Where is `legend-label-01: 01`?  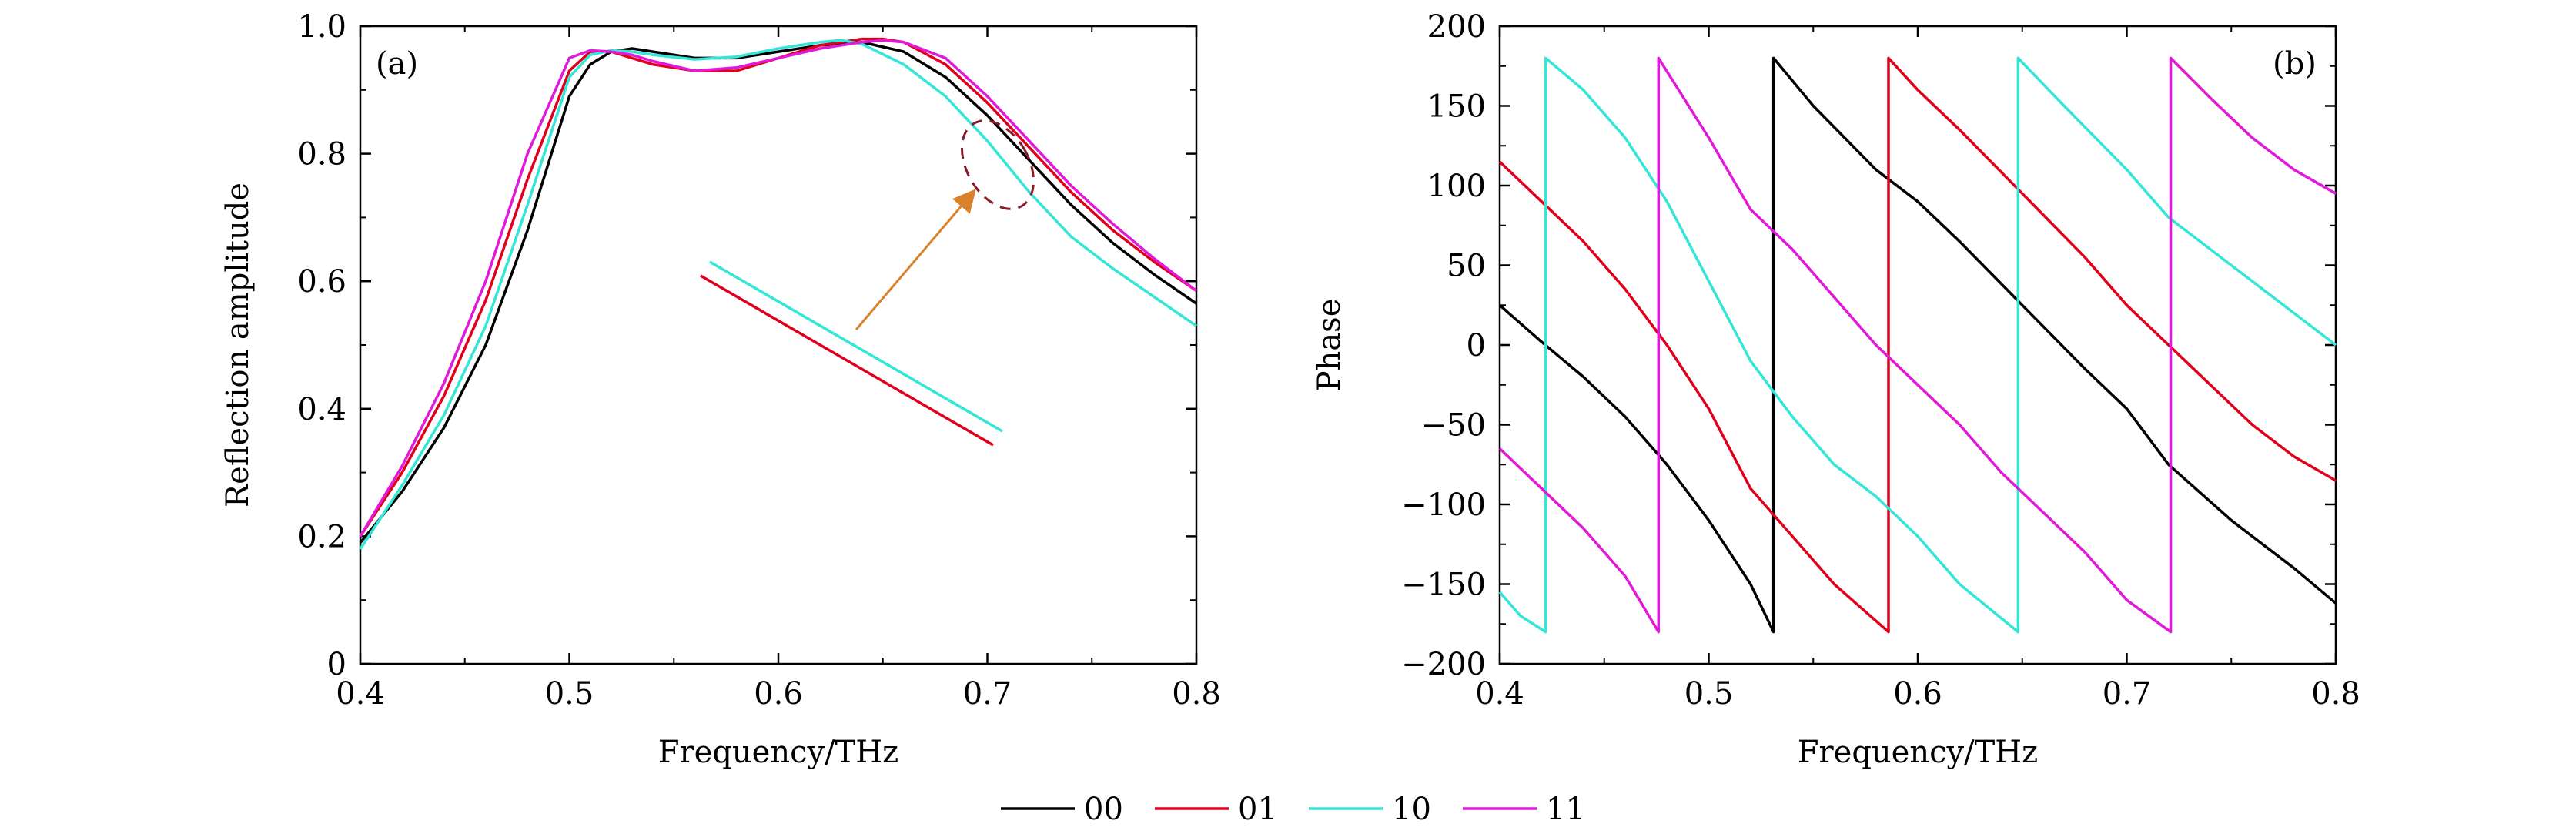 legend-label-01: 01 is located at coordinates (1258, 809).